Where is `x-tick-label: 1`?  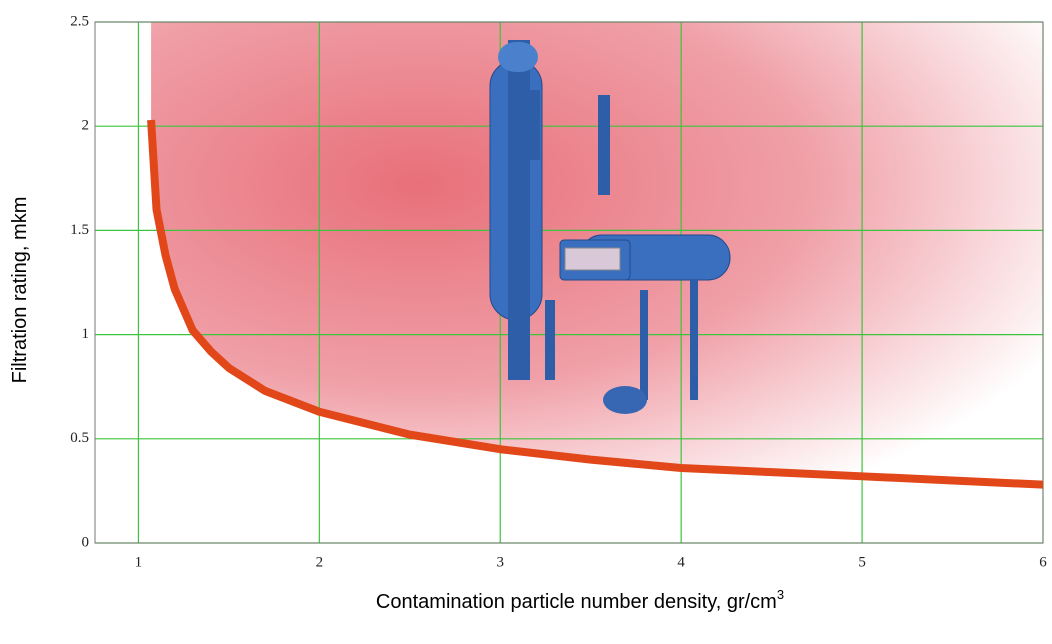 x-tick-label: 1 is located at coordinates (139, 562).